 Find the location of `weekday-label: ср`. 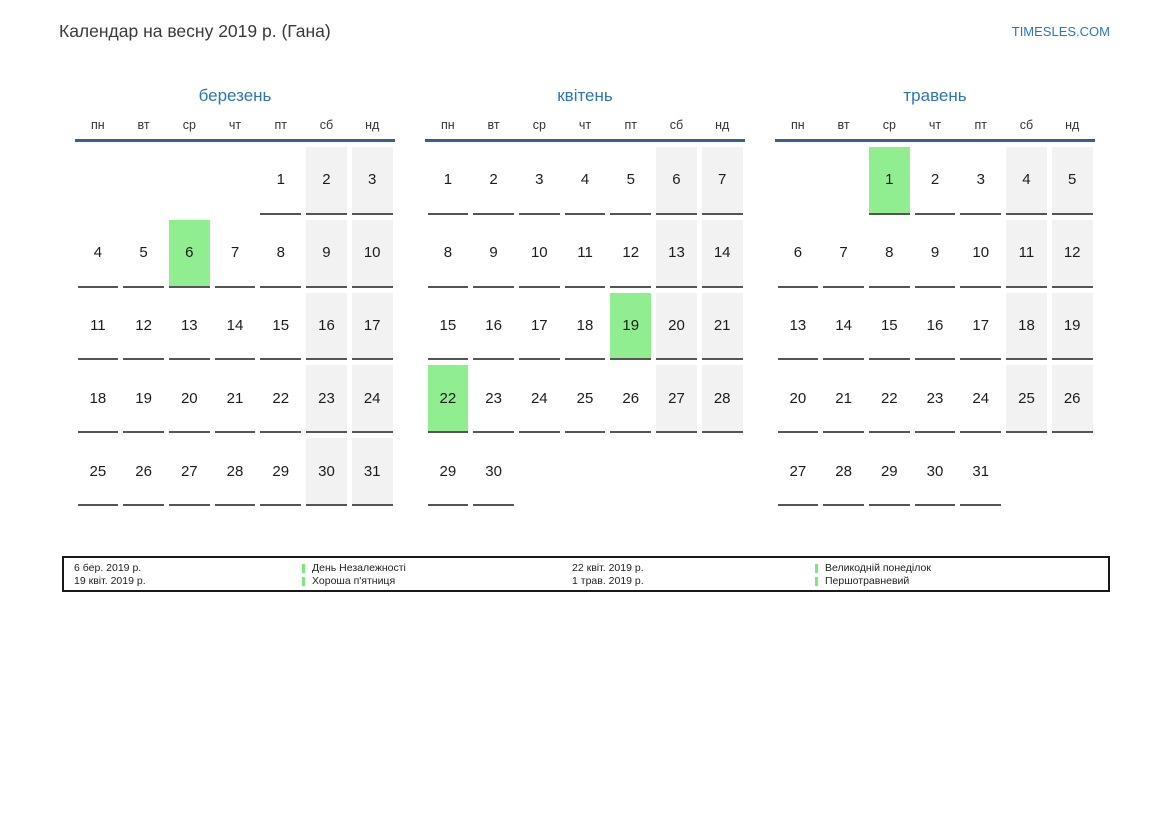

weekday-label: ср is located at coordinates (889, 125).